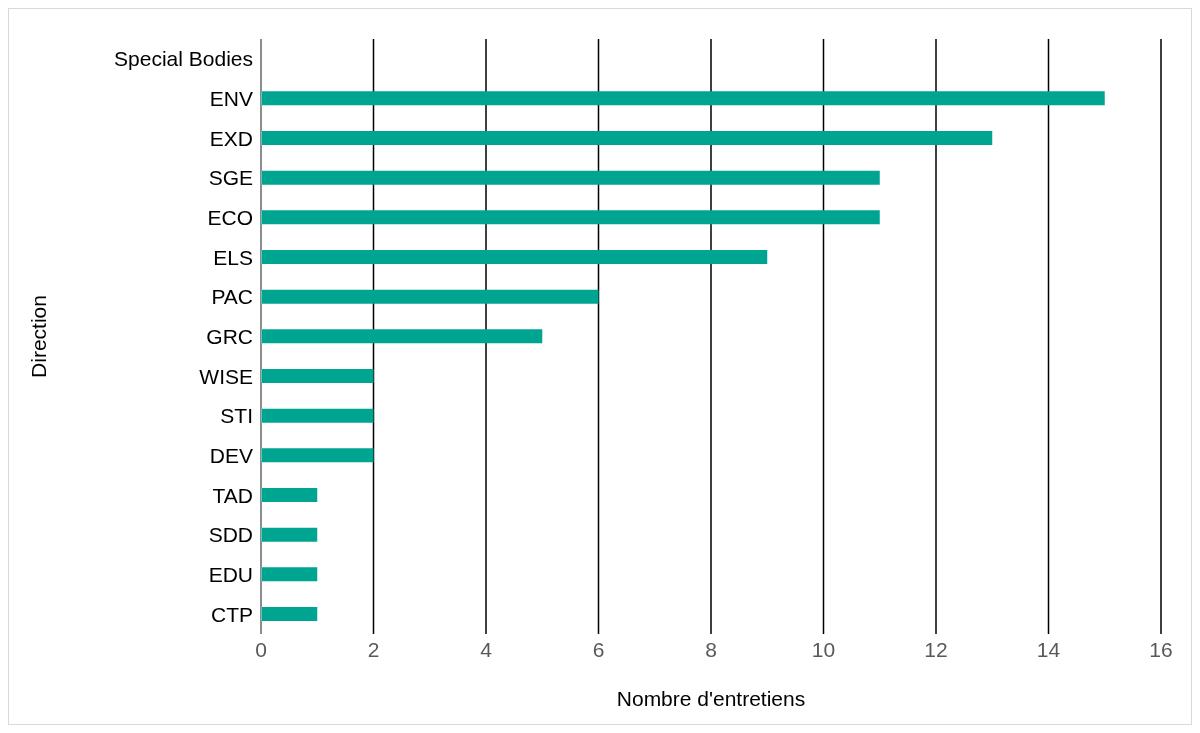 The image size is (1200, 733). What do you see at coordinates (233, 257) in the screenshot?
I see `y-tick-label: ELS` at bounding box center [233, 257].